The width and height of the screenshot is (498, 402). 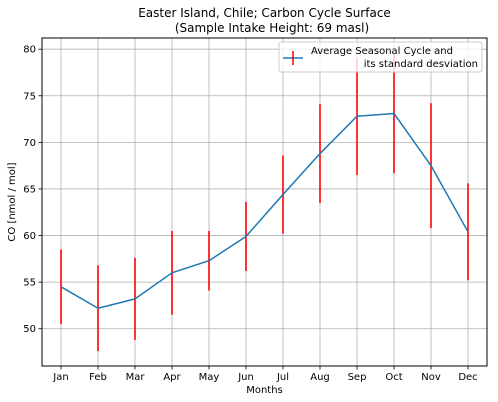 What do you see at coordinates (98, 377) in the screenshot?
I see `x-tick-label: Feb` at bounding box center [98, 377].